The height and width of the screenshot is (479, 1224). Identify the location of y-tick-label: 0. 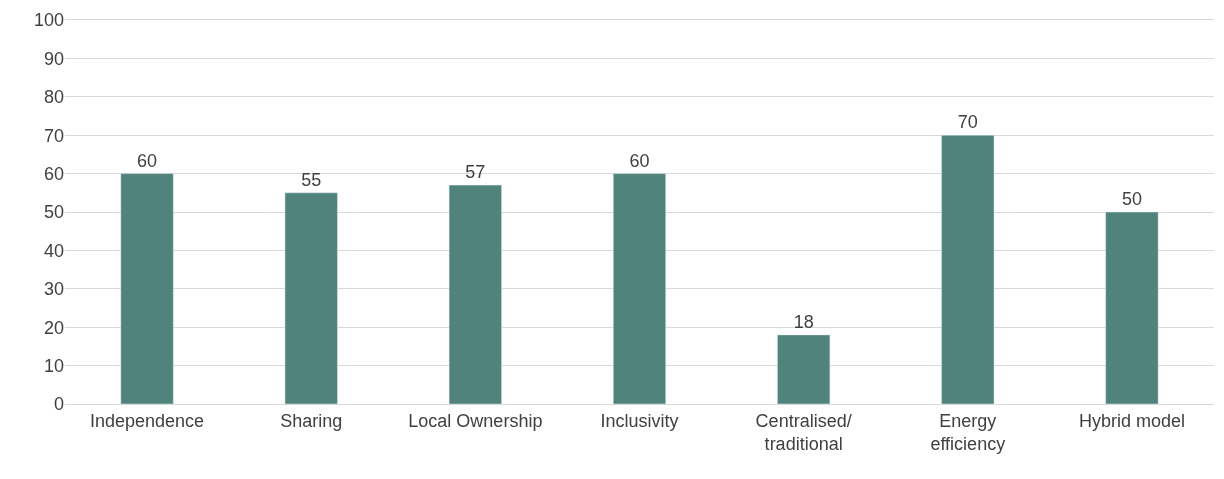
(58, 404).